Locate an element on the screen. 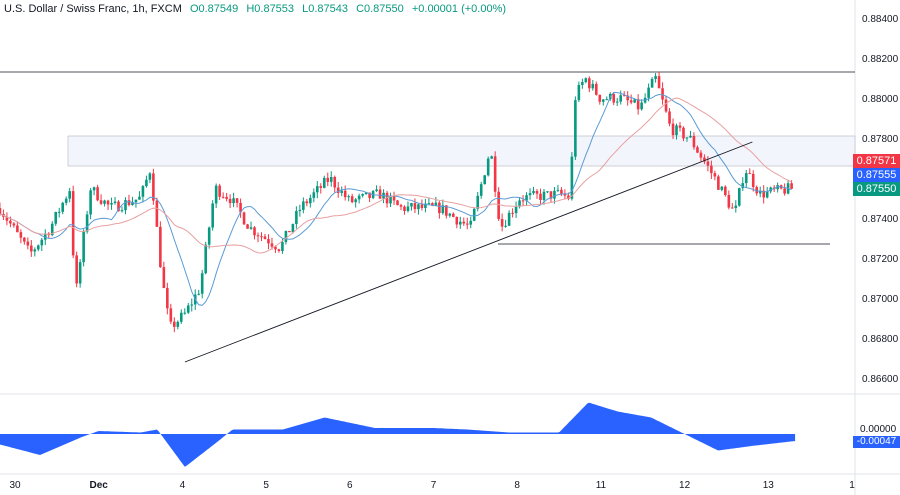  open-value: O0.87549 is located at coordinates (214, 9).